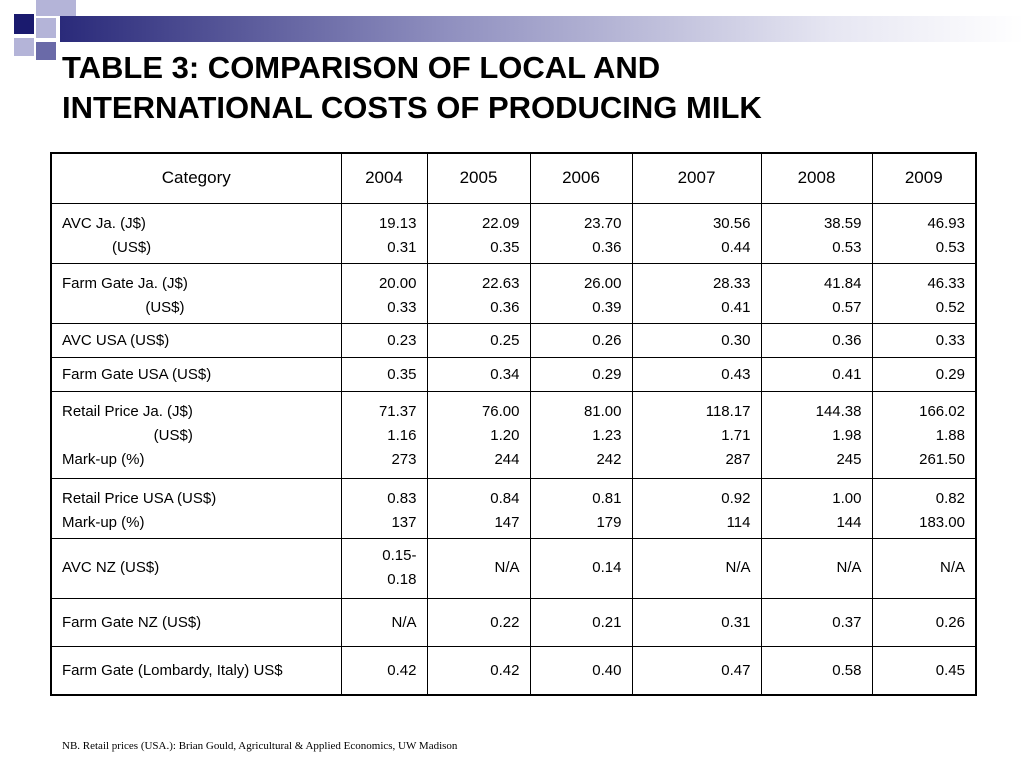  What do you see at coordinates (384, 178) in the screenshot?
I see `header-year: 2004` at bounding box center [384, 178].